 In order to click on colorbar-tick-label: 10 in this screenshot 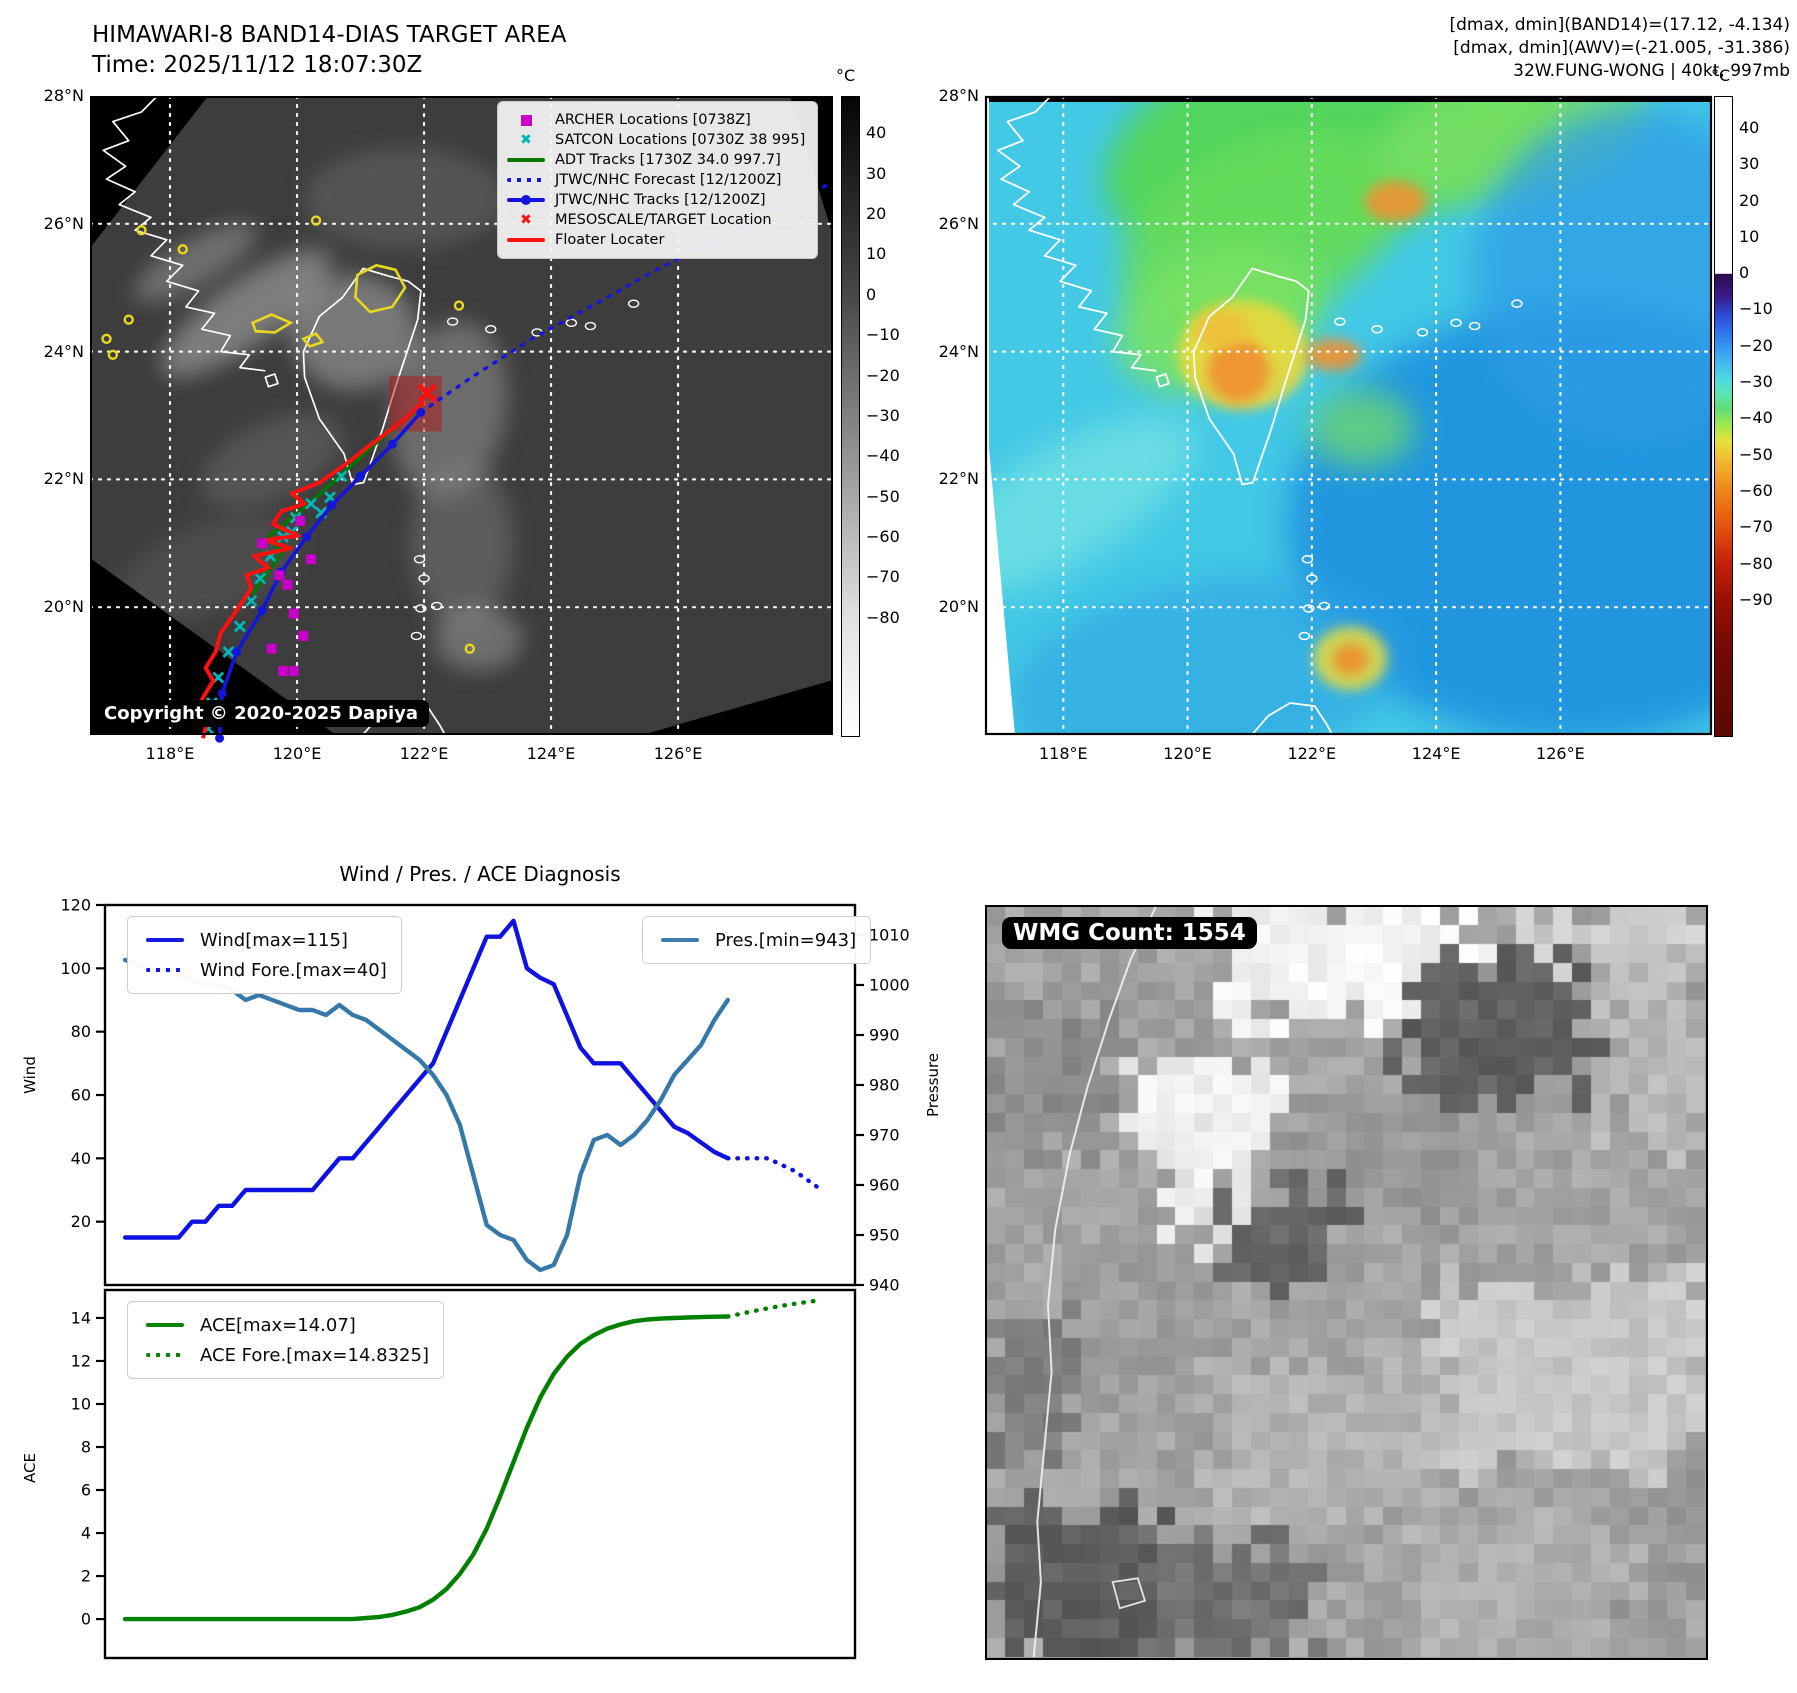, I will do `click(876, 254)`.